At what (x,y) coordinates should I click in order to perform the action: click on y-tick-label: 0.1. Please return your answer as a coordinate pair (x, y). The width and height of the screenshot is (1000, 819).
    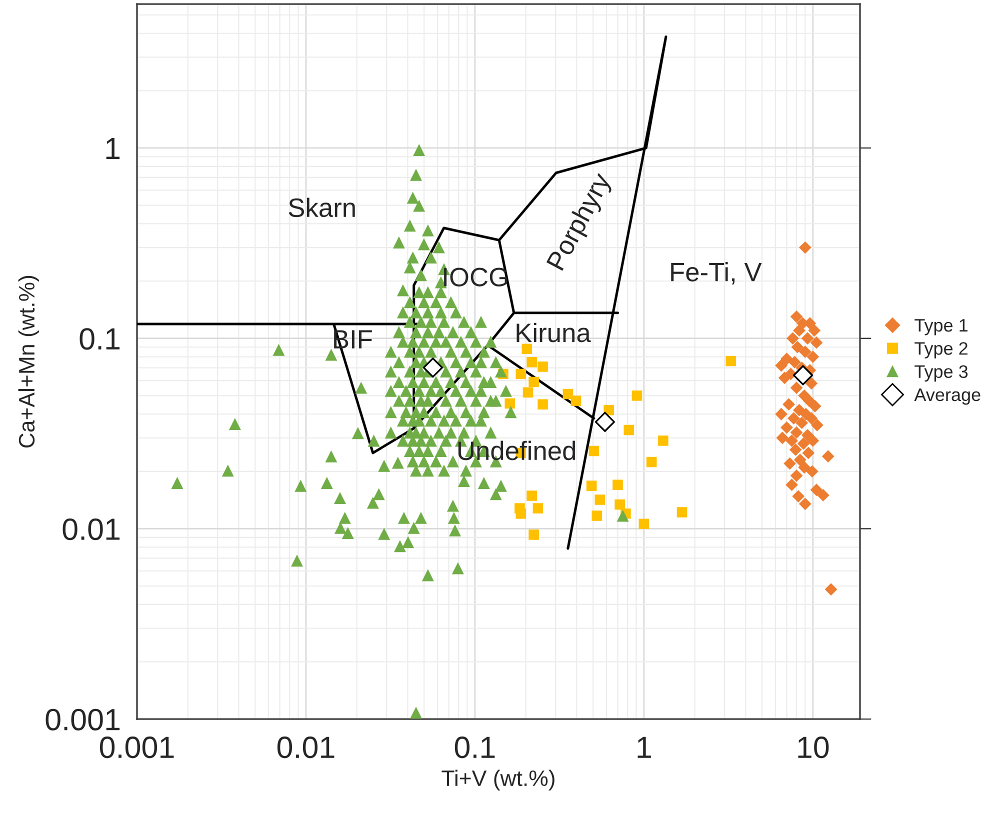
    Looking at the image, I should click on (100, 339).